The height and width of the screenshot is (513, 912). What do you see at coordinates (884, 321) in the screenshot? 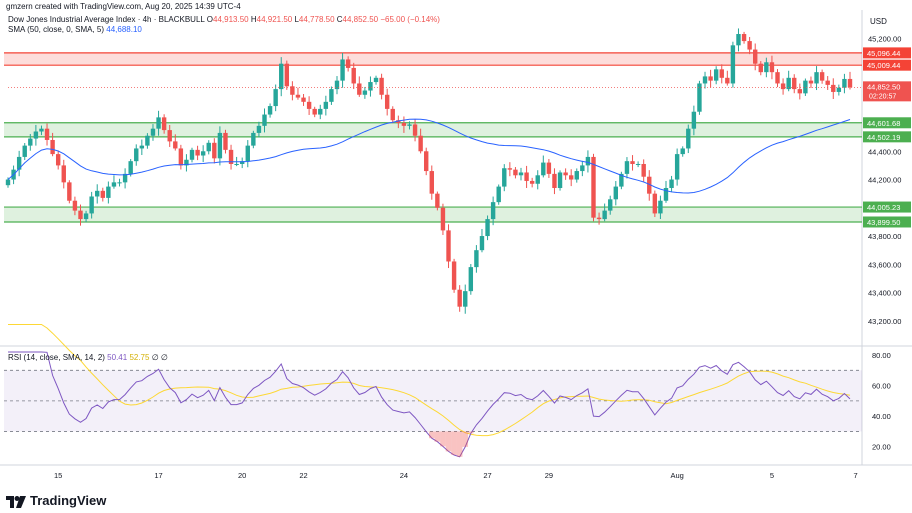
I see `price-tick-label: 43,200.00` at bounding box center [884, 321].